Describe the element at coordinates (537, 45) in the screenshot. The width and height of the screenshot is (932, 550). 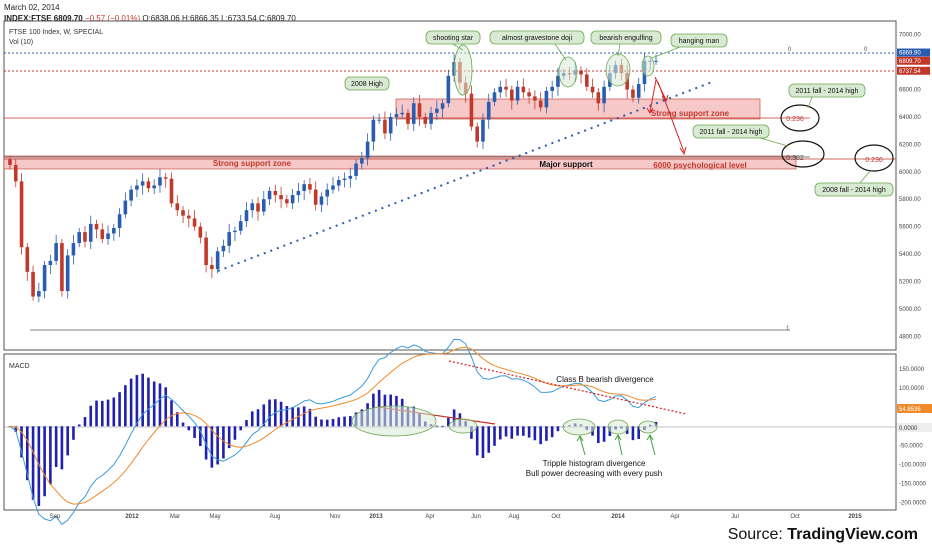
I see `callout-gravestone-doji: almost gravestone doji` at that location.